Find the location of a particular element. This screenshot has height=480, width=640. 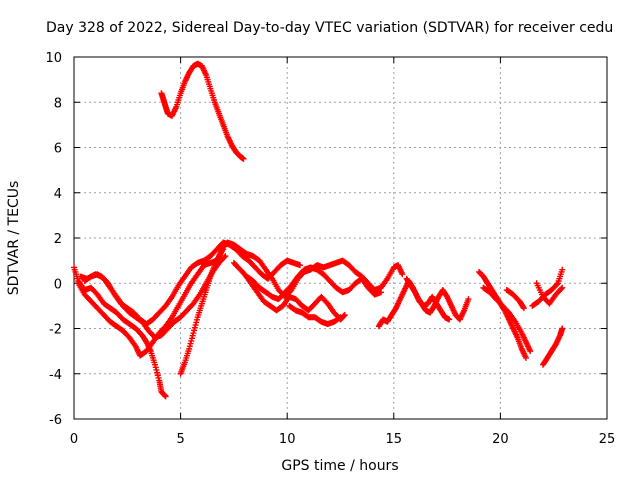

x-tick-label: 5 is located at coordinates (180, 439).